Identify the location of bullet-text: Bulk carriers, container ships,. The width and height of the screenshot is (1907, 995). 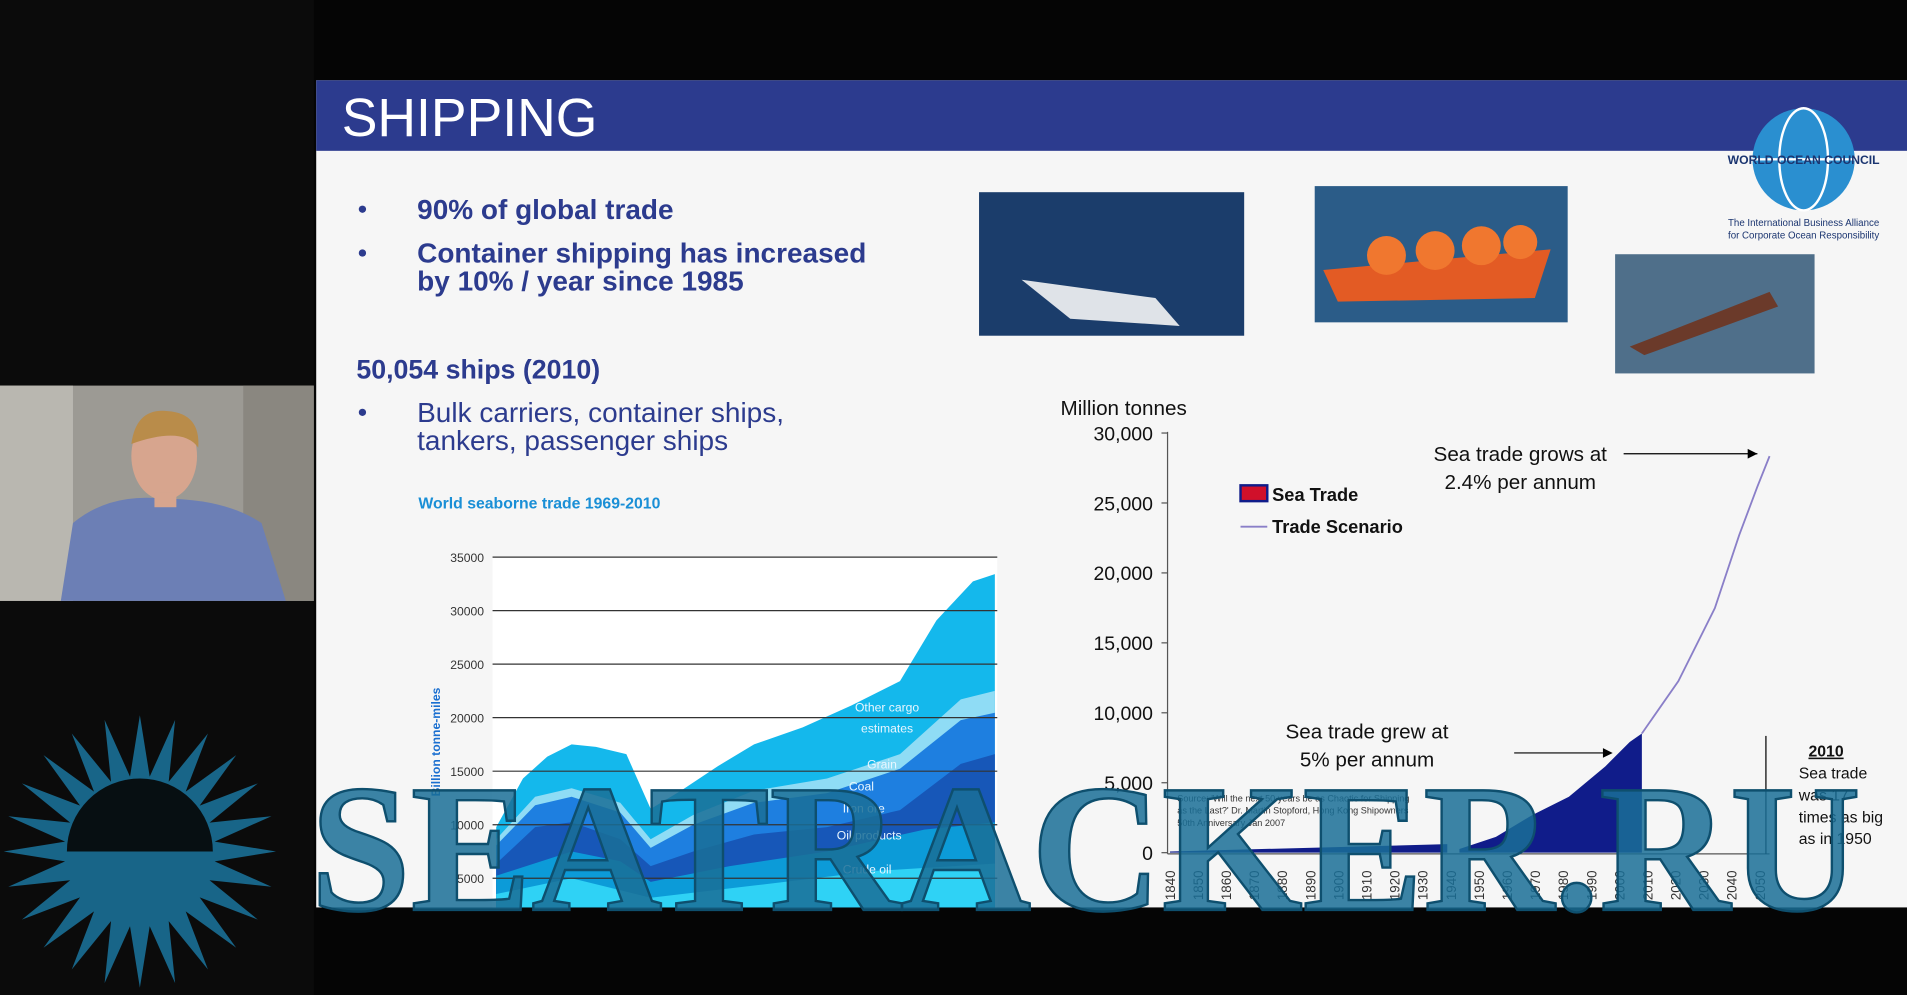
(600, 412).